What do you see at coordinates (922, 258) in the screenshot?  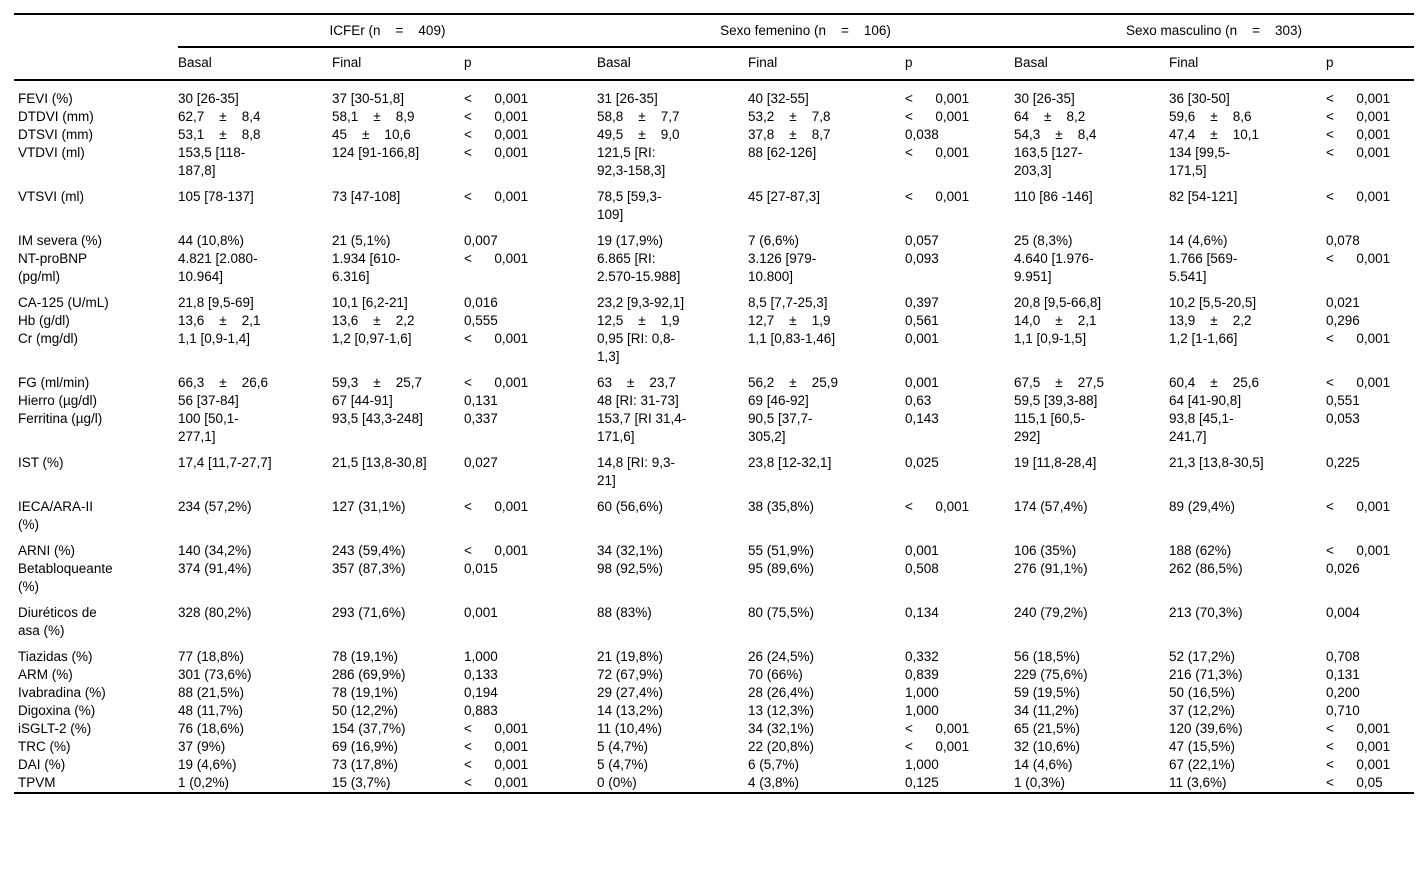 I see `cell-p: 0,093` at bounding box center [922, 258].